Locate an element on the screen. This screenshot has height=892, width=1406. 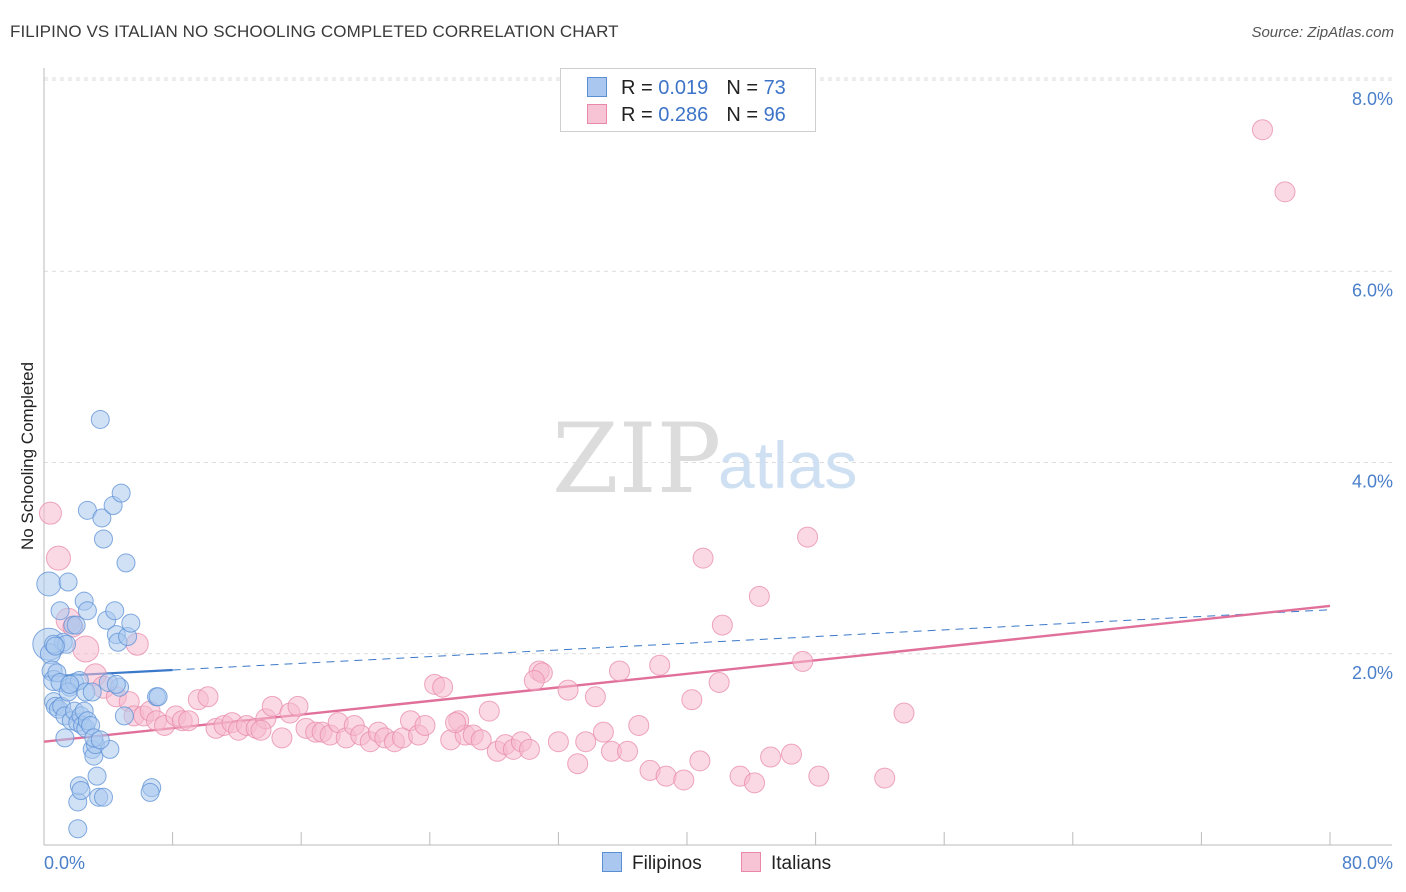
legend-n-value: 96 is located at coordinates (774, 115).